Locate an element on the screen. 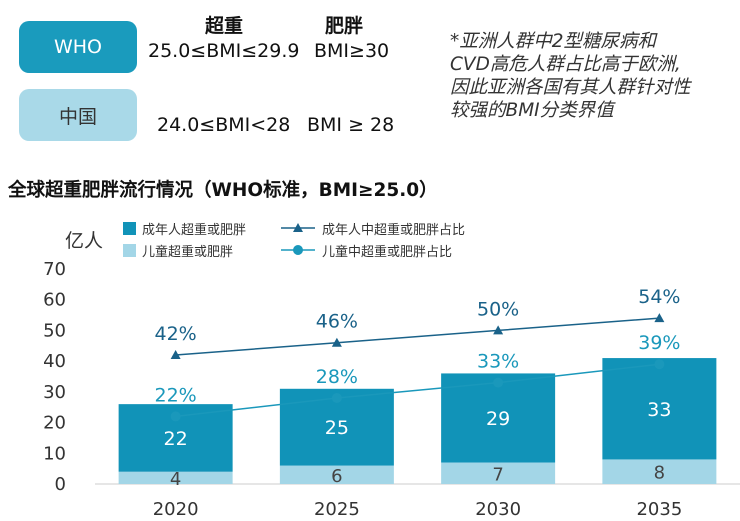 The height and width of the screenshot is (521, 740). y-tick-label: 30 is located at coordinates (54, 392).